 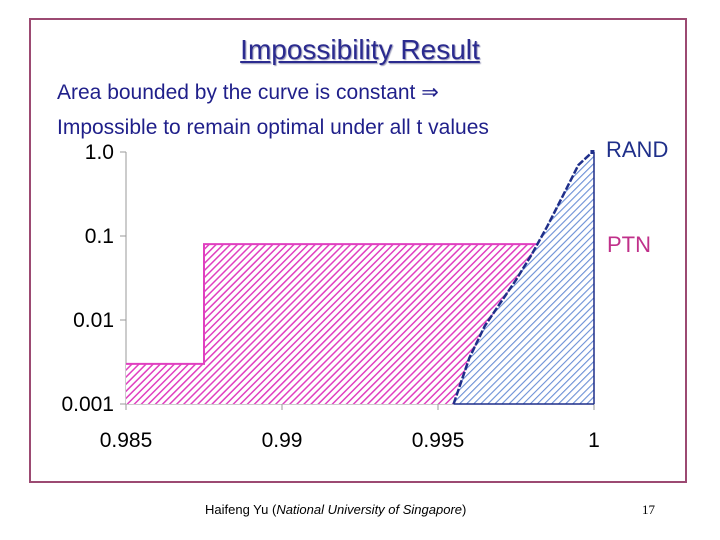 I want to click on ptn-line, so click(x=356, y=304).